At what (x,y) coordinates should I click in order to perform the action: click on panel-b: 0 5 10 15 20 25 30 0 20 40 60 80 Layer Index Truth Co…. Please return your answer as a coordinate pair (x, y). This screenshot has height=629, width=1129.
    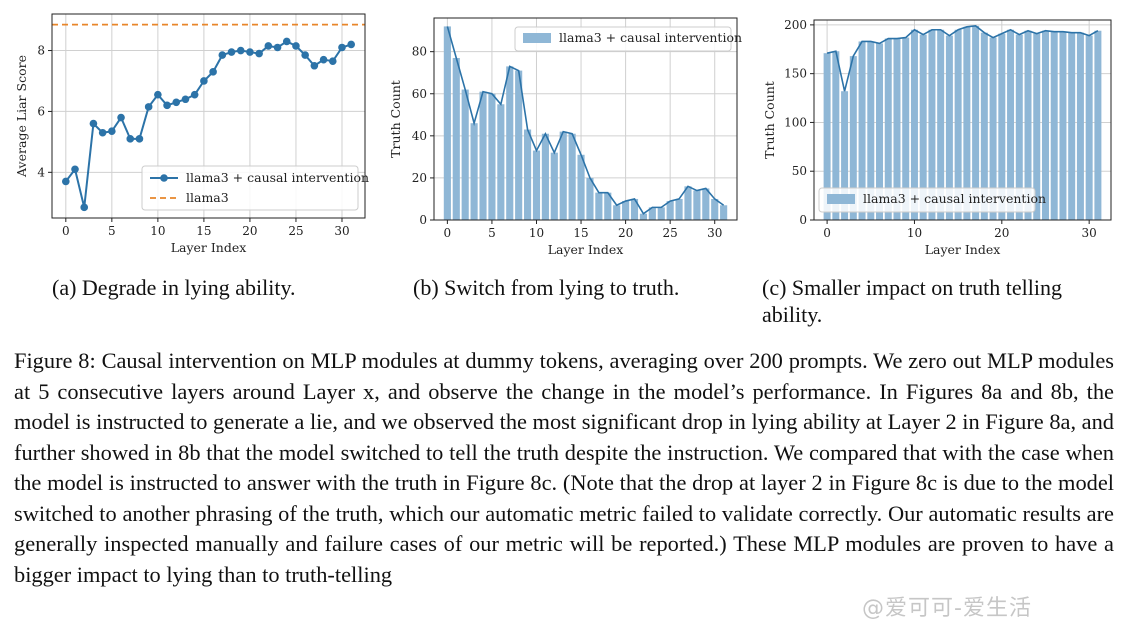
    Looking at the image, I should click on (567, 135).